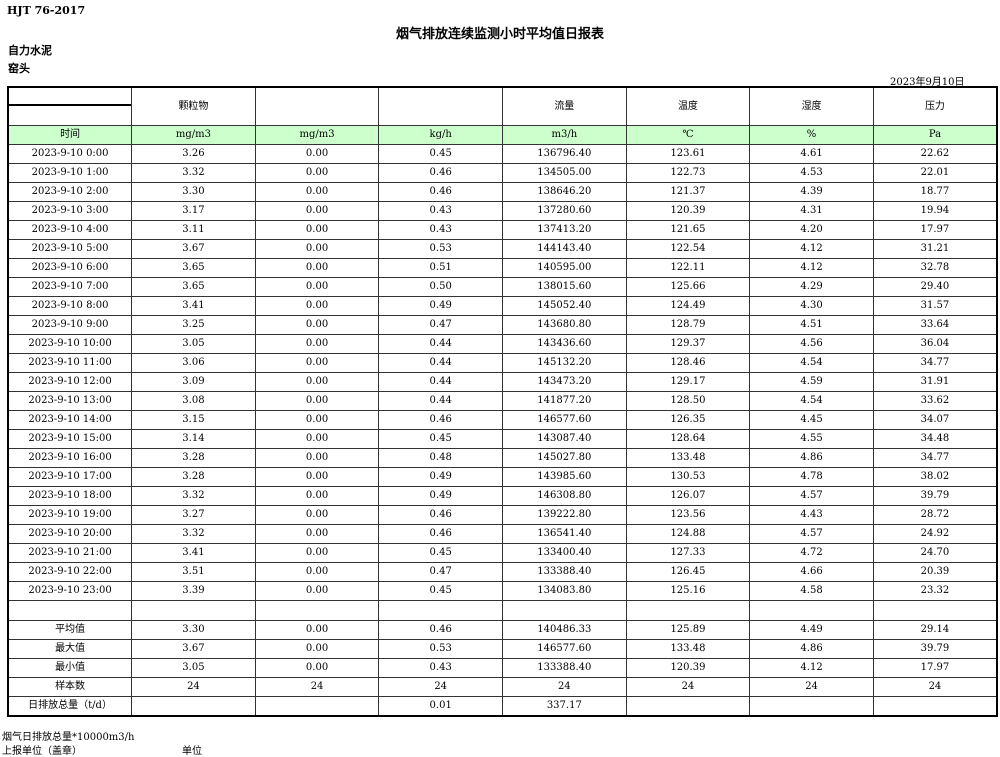 The width and height of the screenshot is (1000, 757). I want to click on data-row-cell: 3.32, so click(193, 534).